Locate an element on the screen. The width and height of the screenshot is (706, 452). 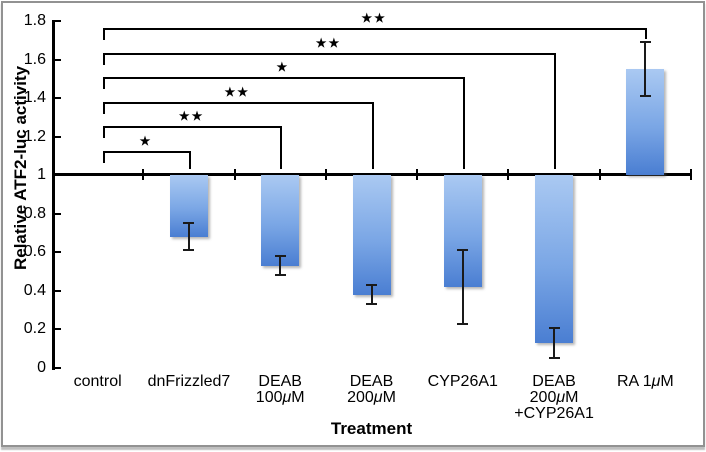
y-tick-label: 1.4 is located at coordinates (34, 98).